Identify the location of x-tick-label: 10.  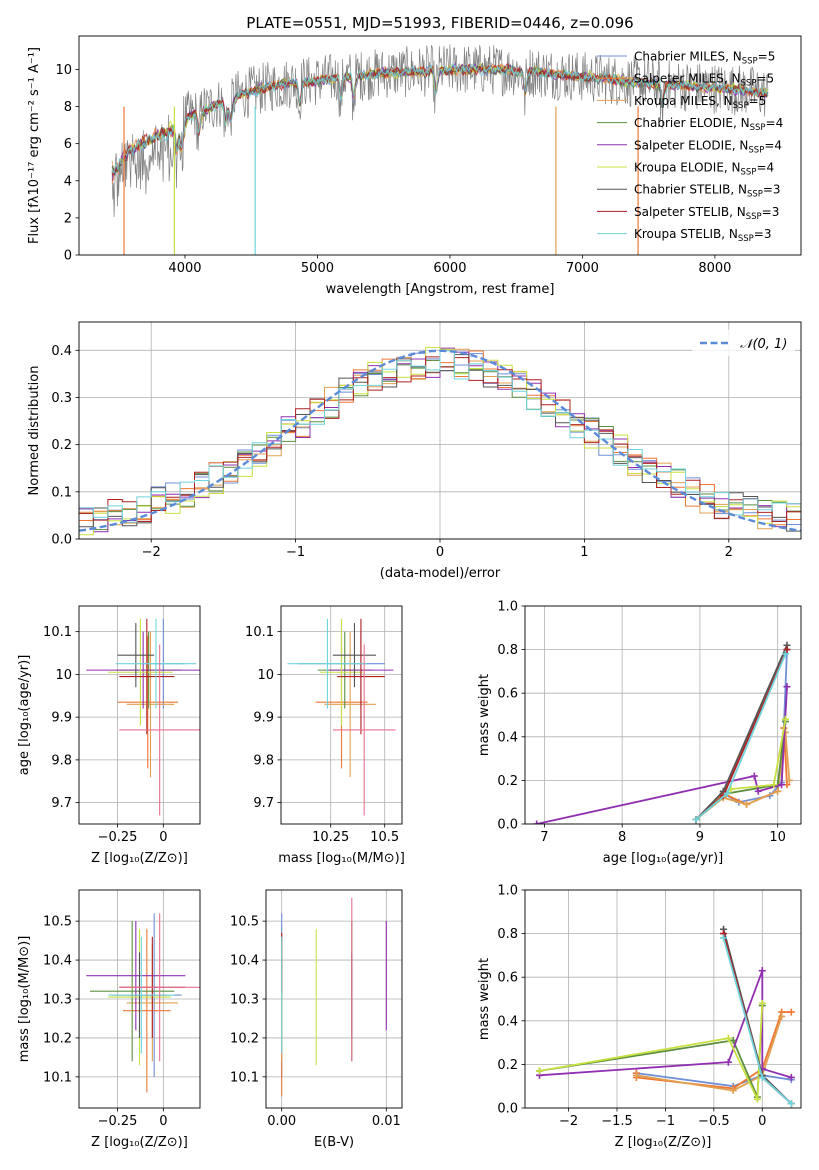
(777, 837).